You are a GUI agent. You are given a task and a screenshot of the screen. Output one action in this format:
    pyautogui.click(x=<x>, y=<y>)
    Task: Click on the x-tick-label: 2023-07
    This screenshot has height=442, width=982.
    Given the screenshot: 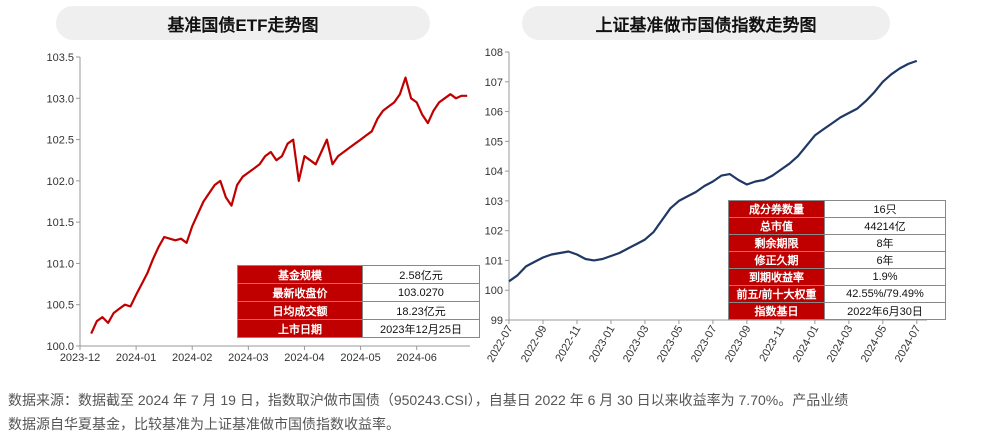 What is the action you would take?
    pyautogui.click(x=704, y=344)
    